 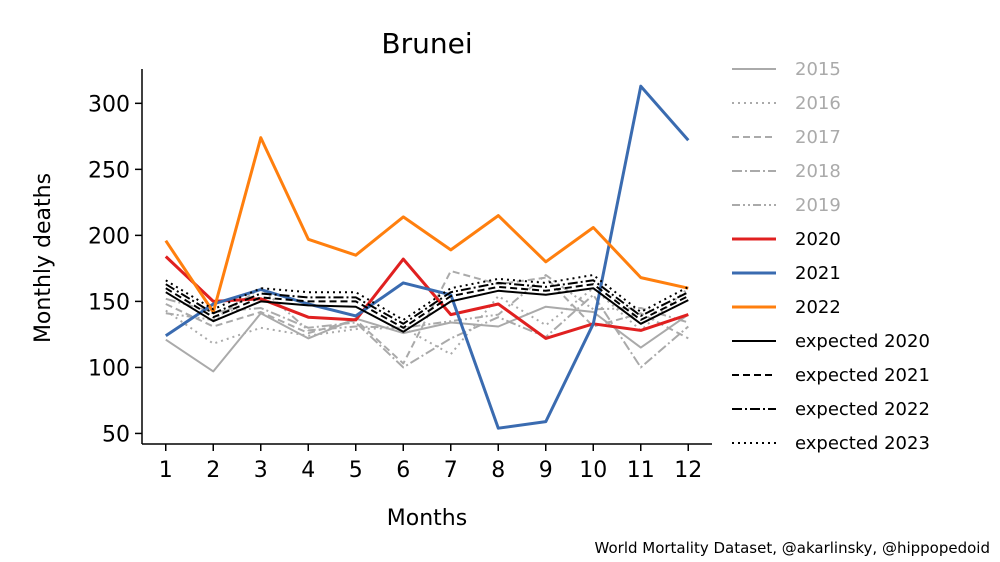 I want to click on legend-item-2019: 2019, so click(x=830, y=205).